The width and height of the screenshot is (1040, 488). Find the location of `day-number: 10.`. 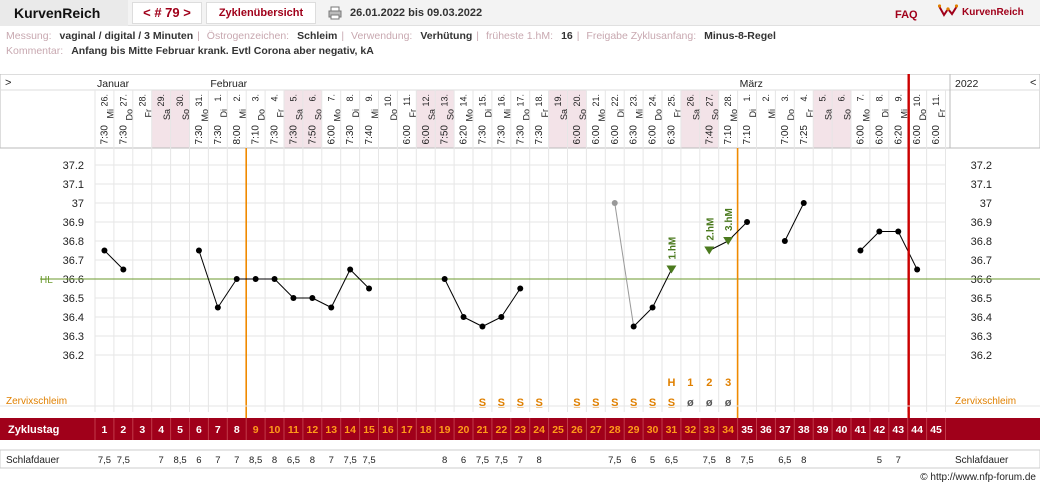

day-number: 10. is located at coordinates (917, 100).